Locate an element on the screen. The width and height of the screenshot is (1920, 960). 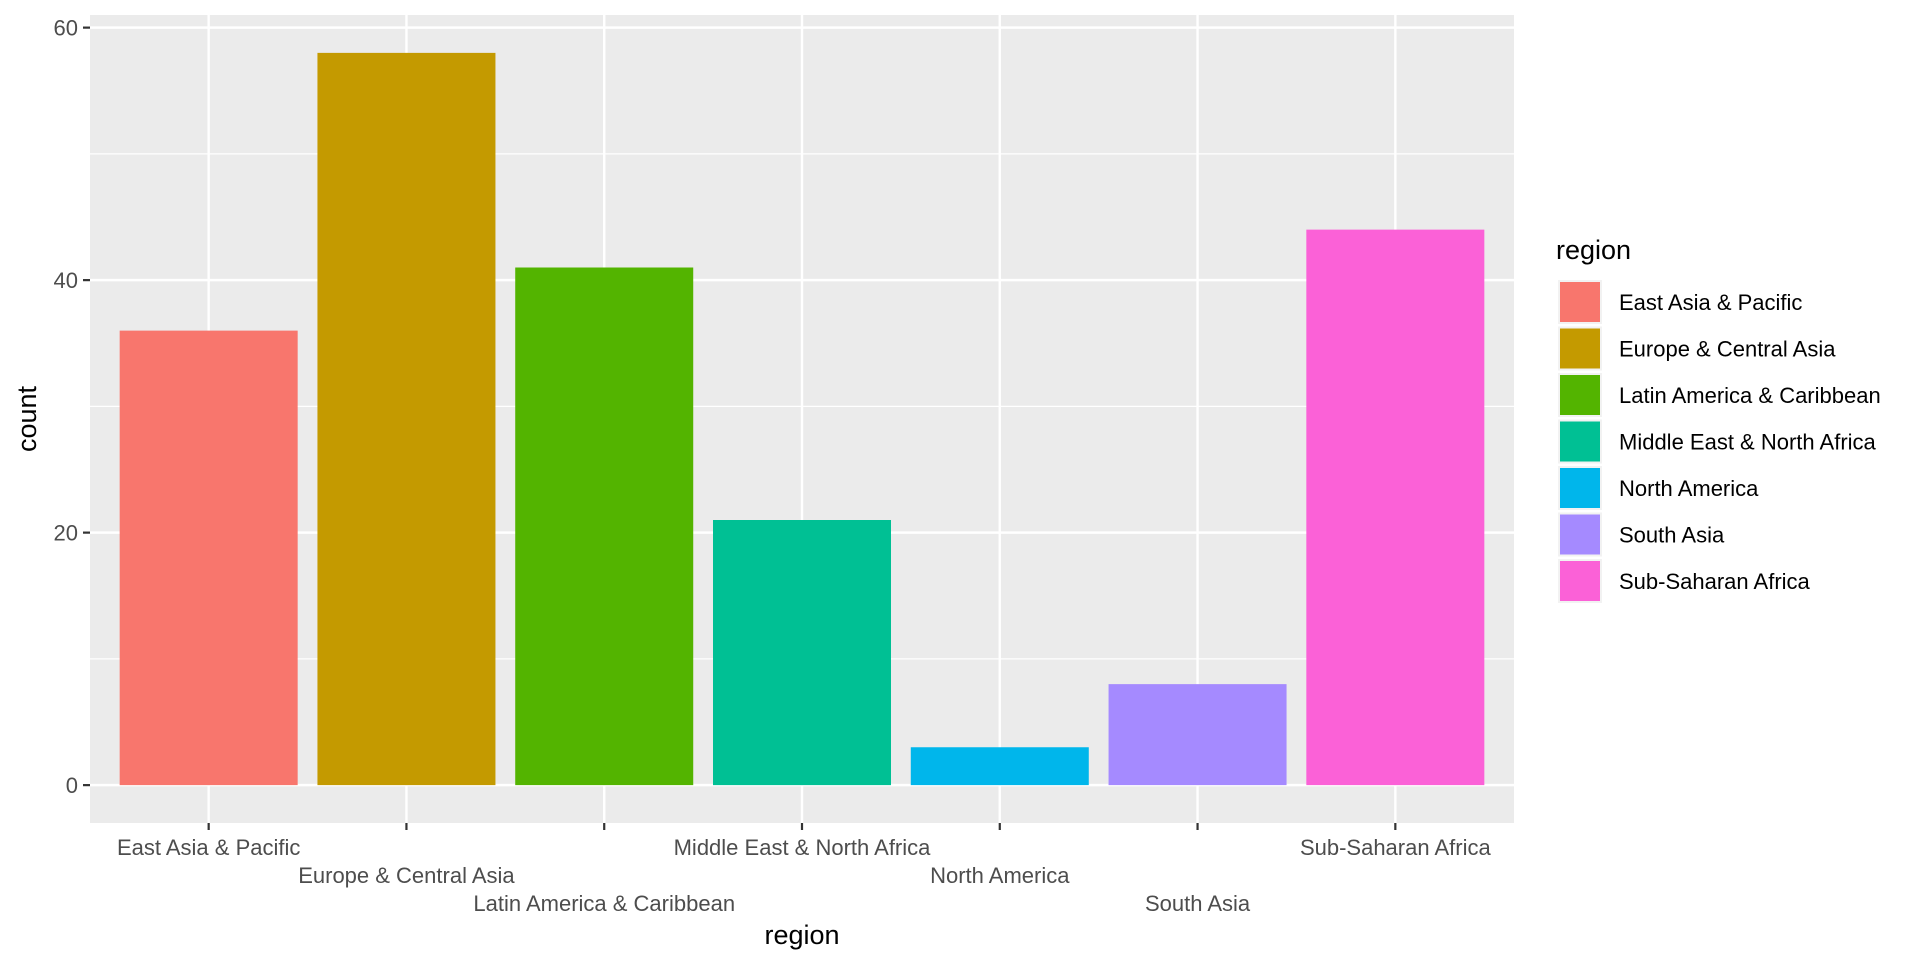
legend-label: Sub-Saharan Africa is located at coordinates (1715, 581).